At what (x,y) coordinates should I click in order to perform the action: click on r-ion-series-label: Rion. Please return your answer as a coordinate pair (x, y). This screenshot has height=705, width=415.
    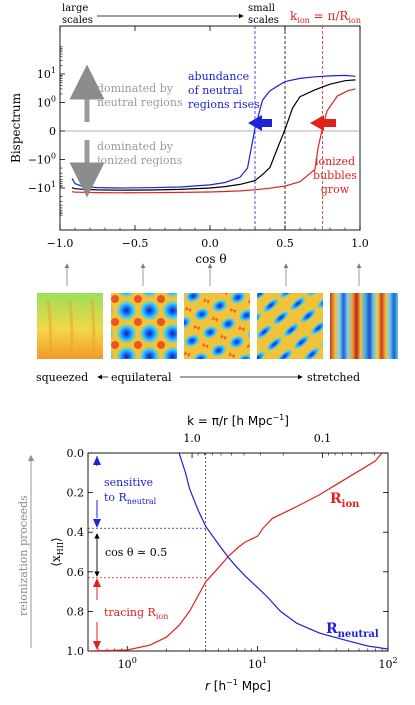
    Looking at the image, I should click on (345, 500).